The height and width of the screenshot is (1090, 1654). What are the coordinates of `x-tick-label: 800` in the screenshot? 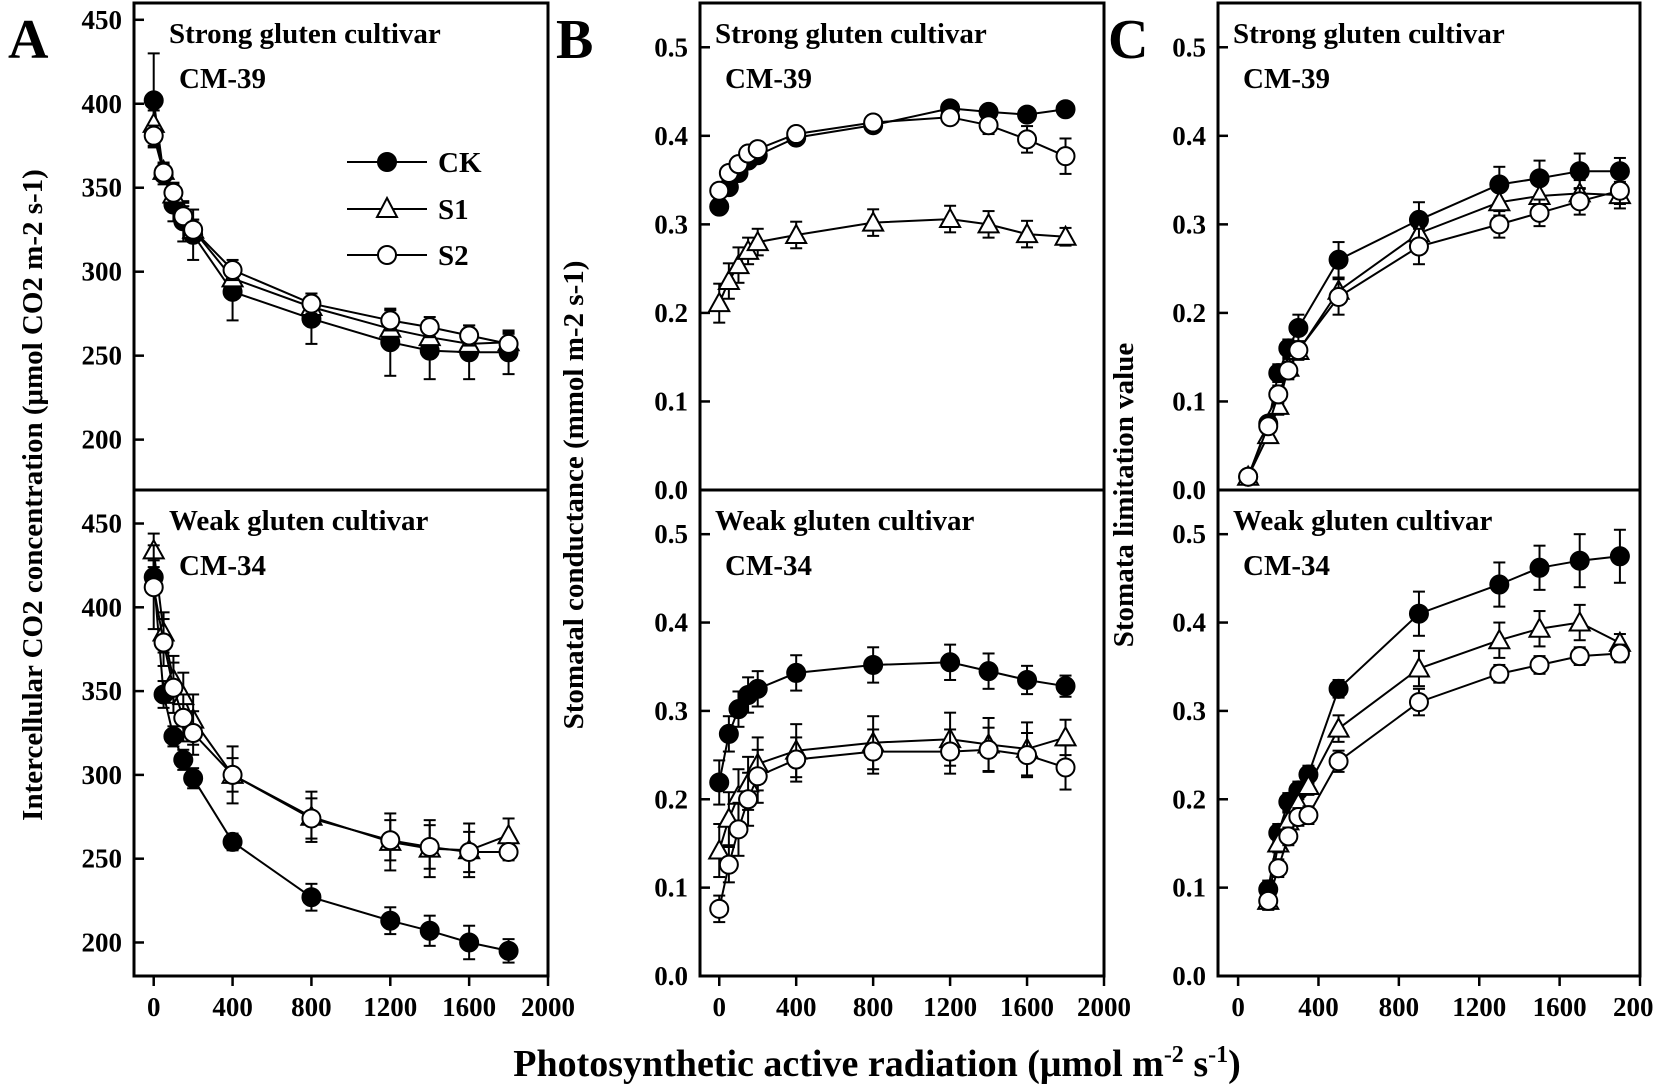 It's located at (873, 1007).